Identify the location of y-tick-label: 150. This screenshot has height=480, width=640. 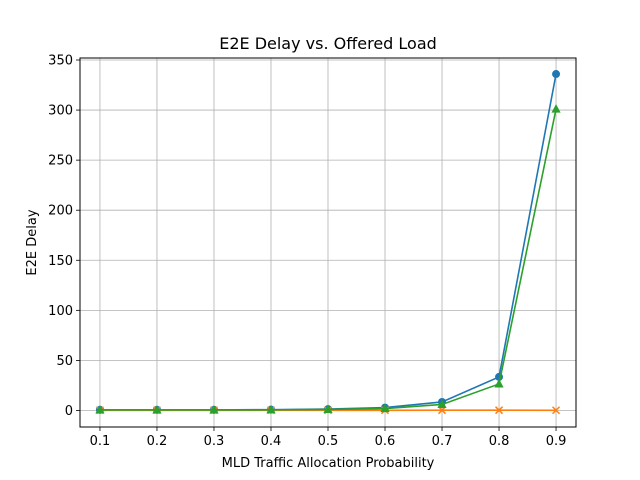
(60, 261).